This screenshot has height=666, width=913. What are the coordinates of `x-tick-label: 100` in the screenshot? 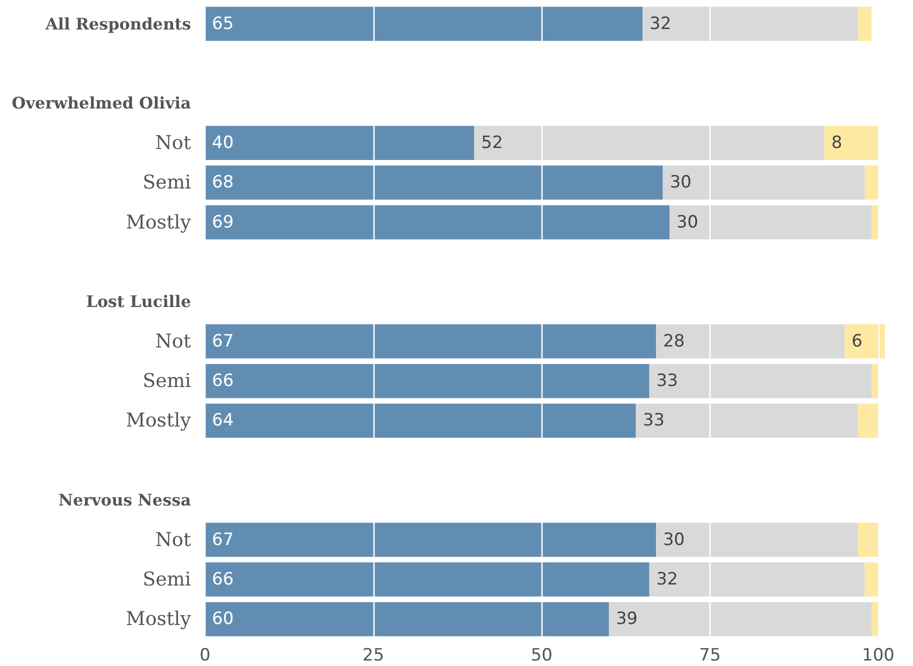 It's located at (878, 656).